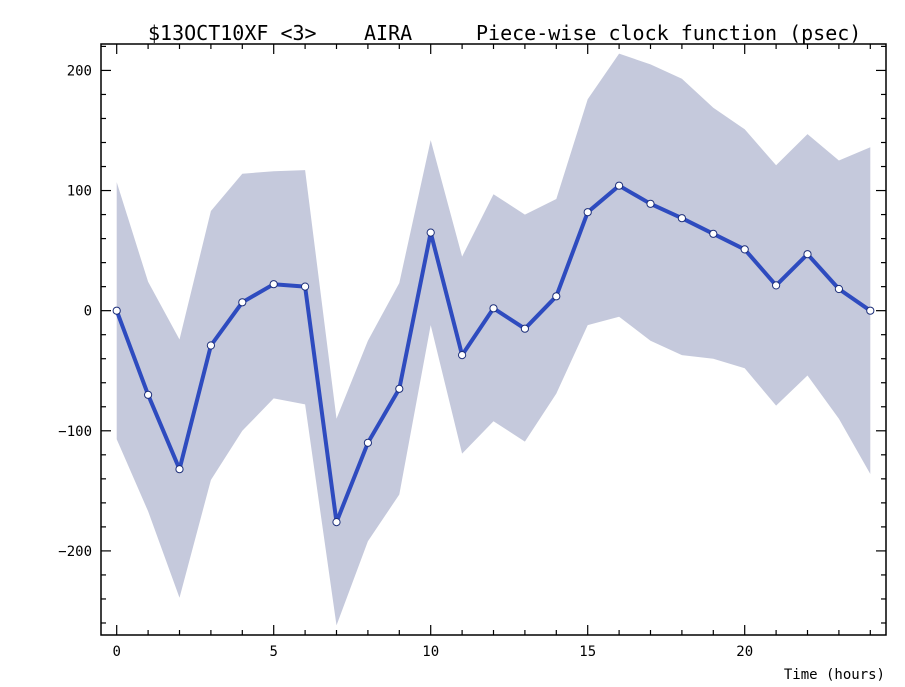  Describe the element at coordinates (744, 652) in the screenshot. I see `x-tick-label: 20` at that location.